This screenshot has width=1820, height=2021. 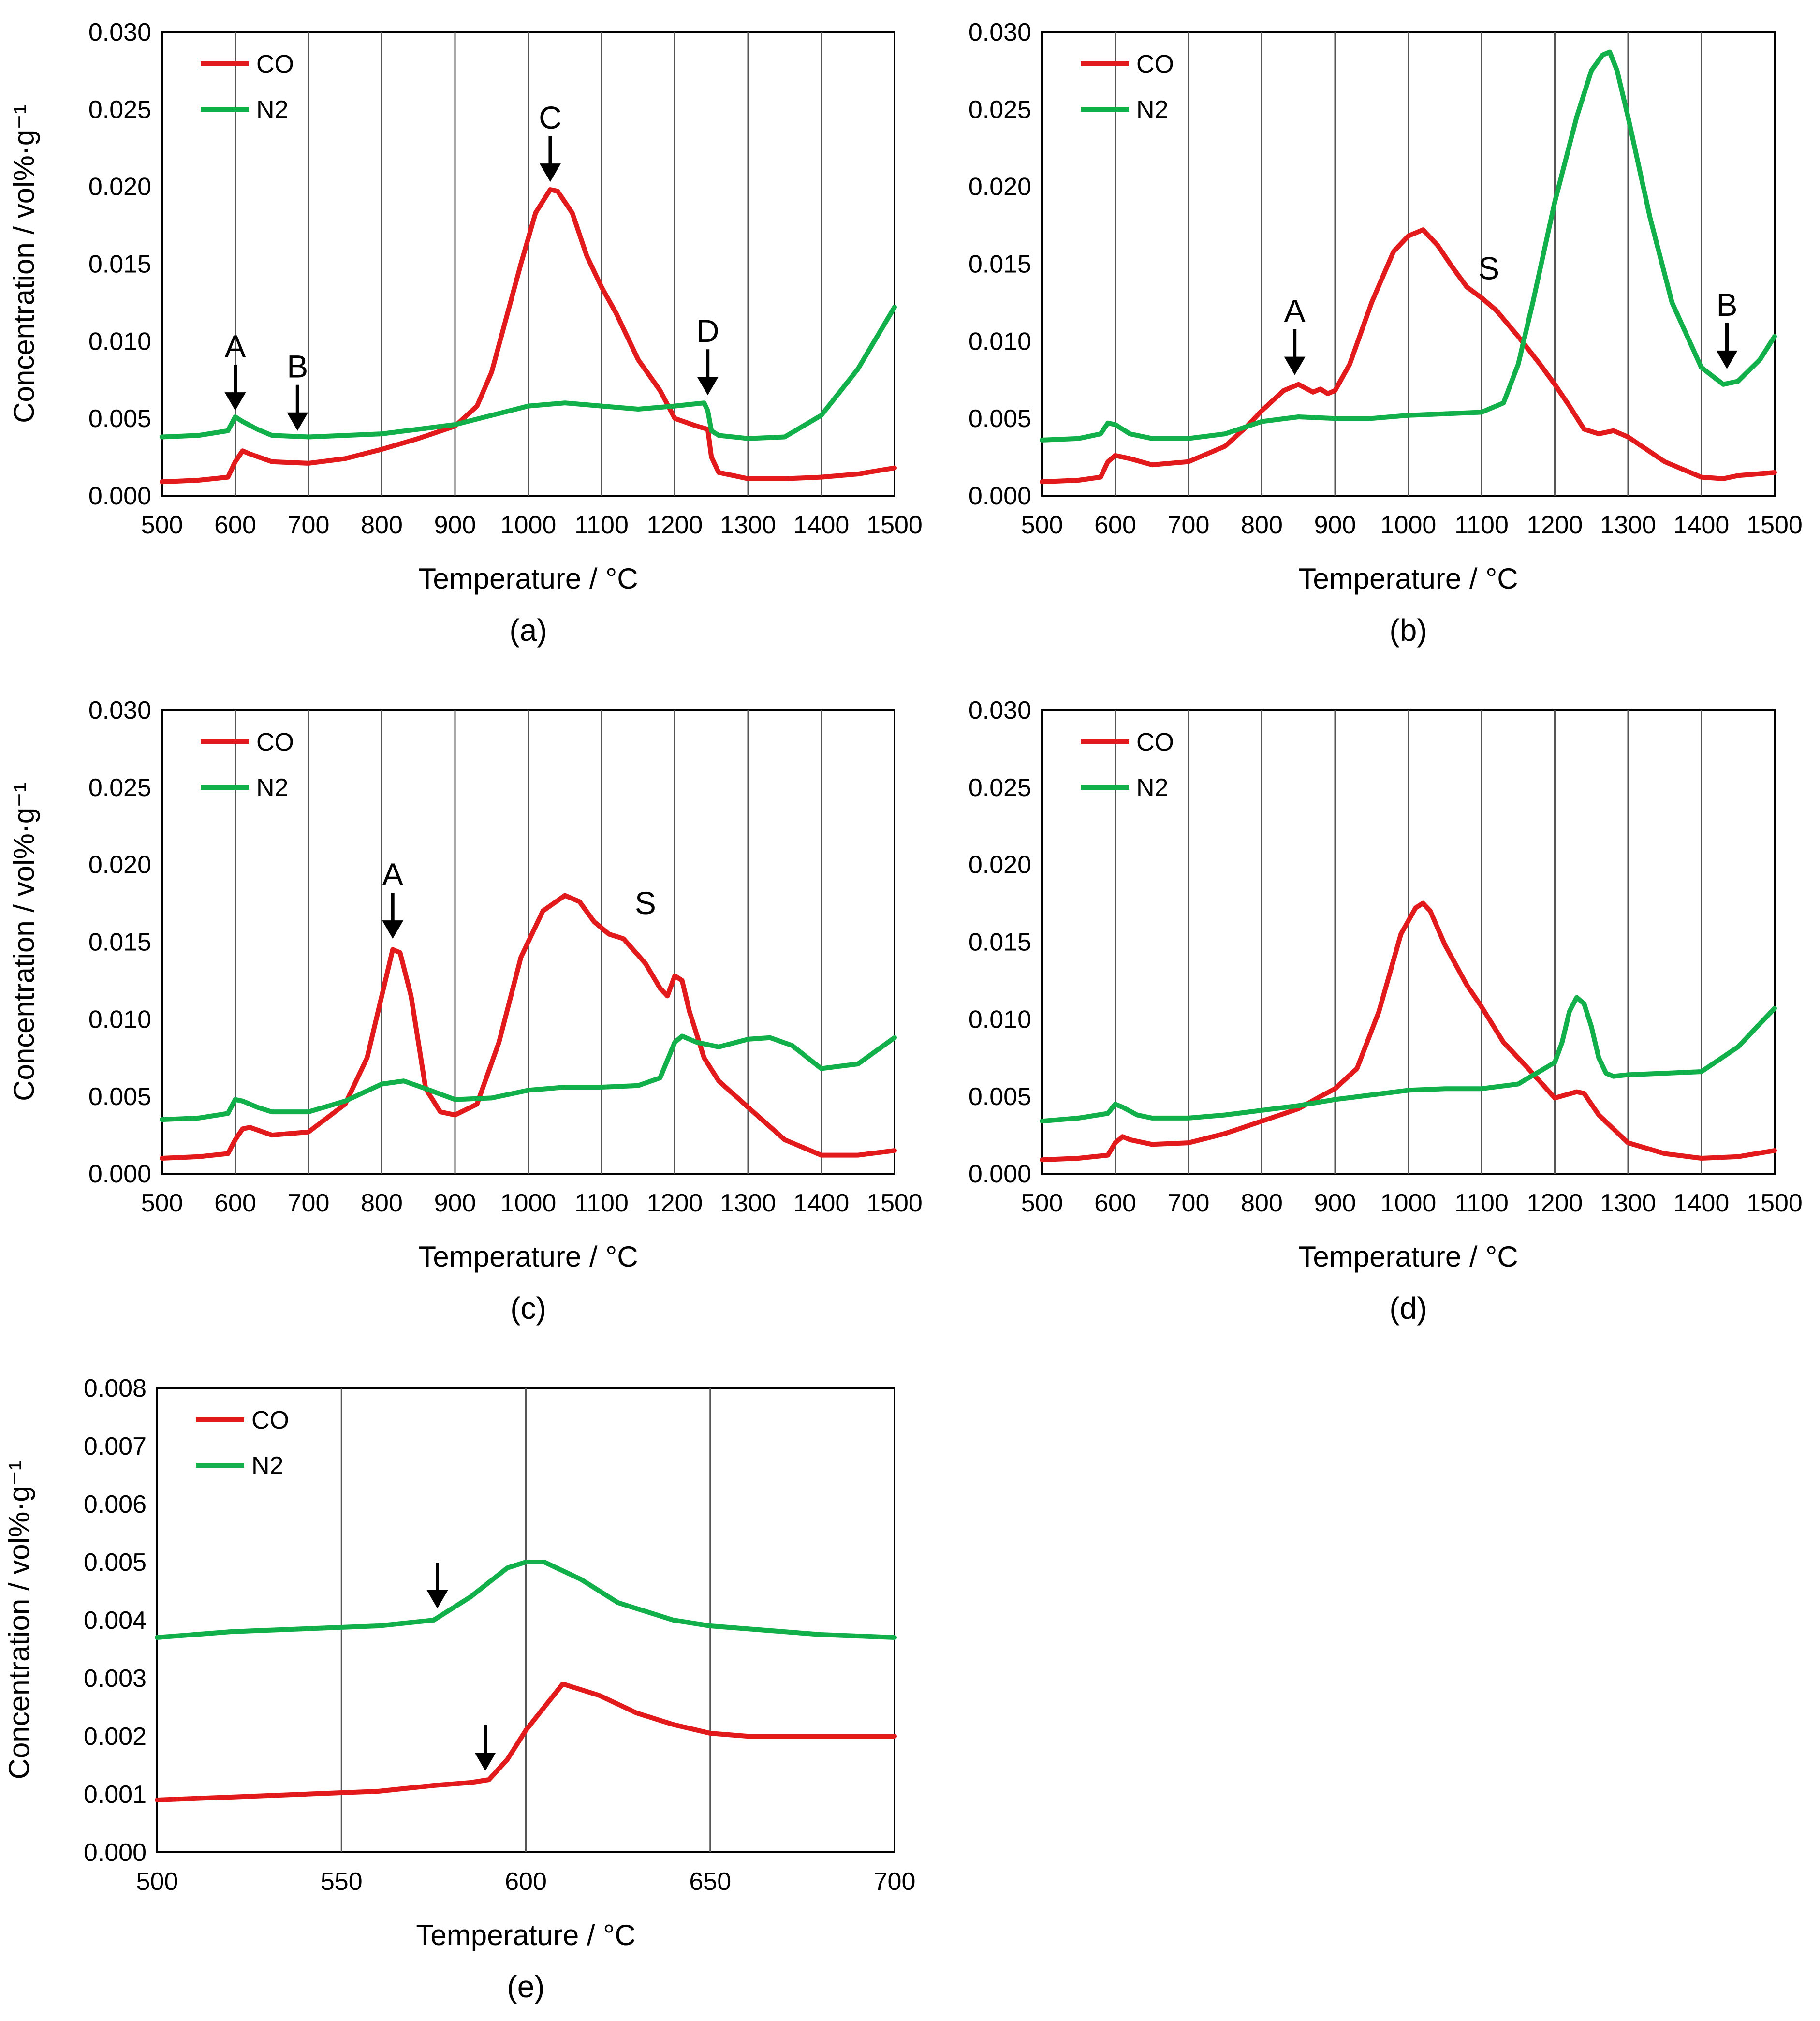 I want to click on x-tick-label: 800, so click(x=382, y=1203).